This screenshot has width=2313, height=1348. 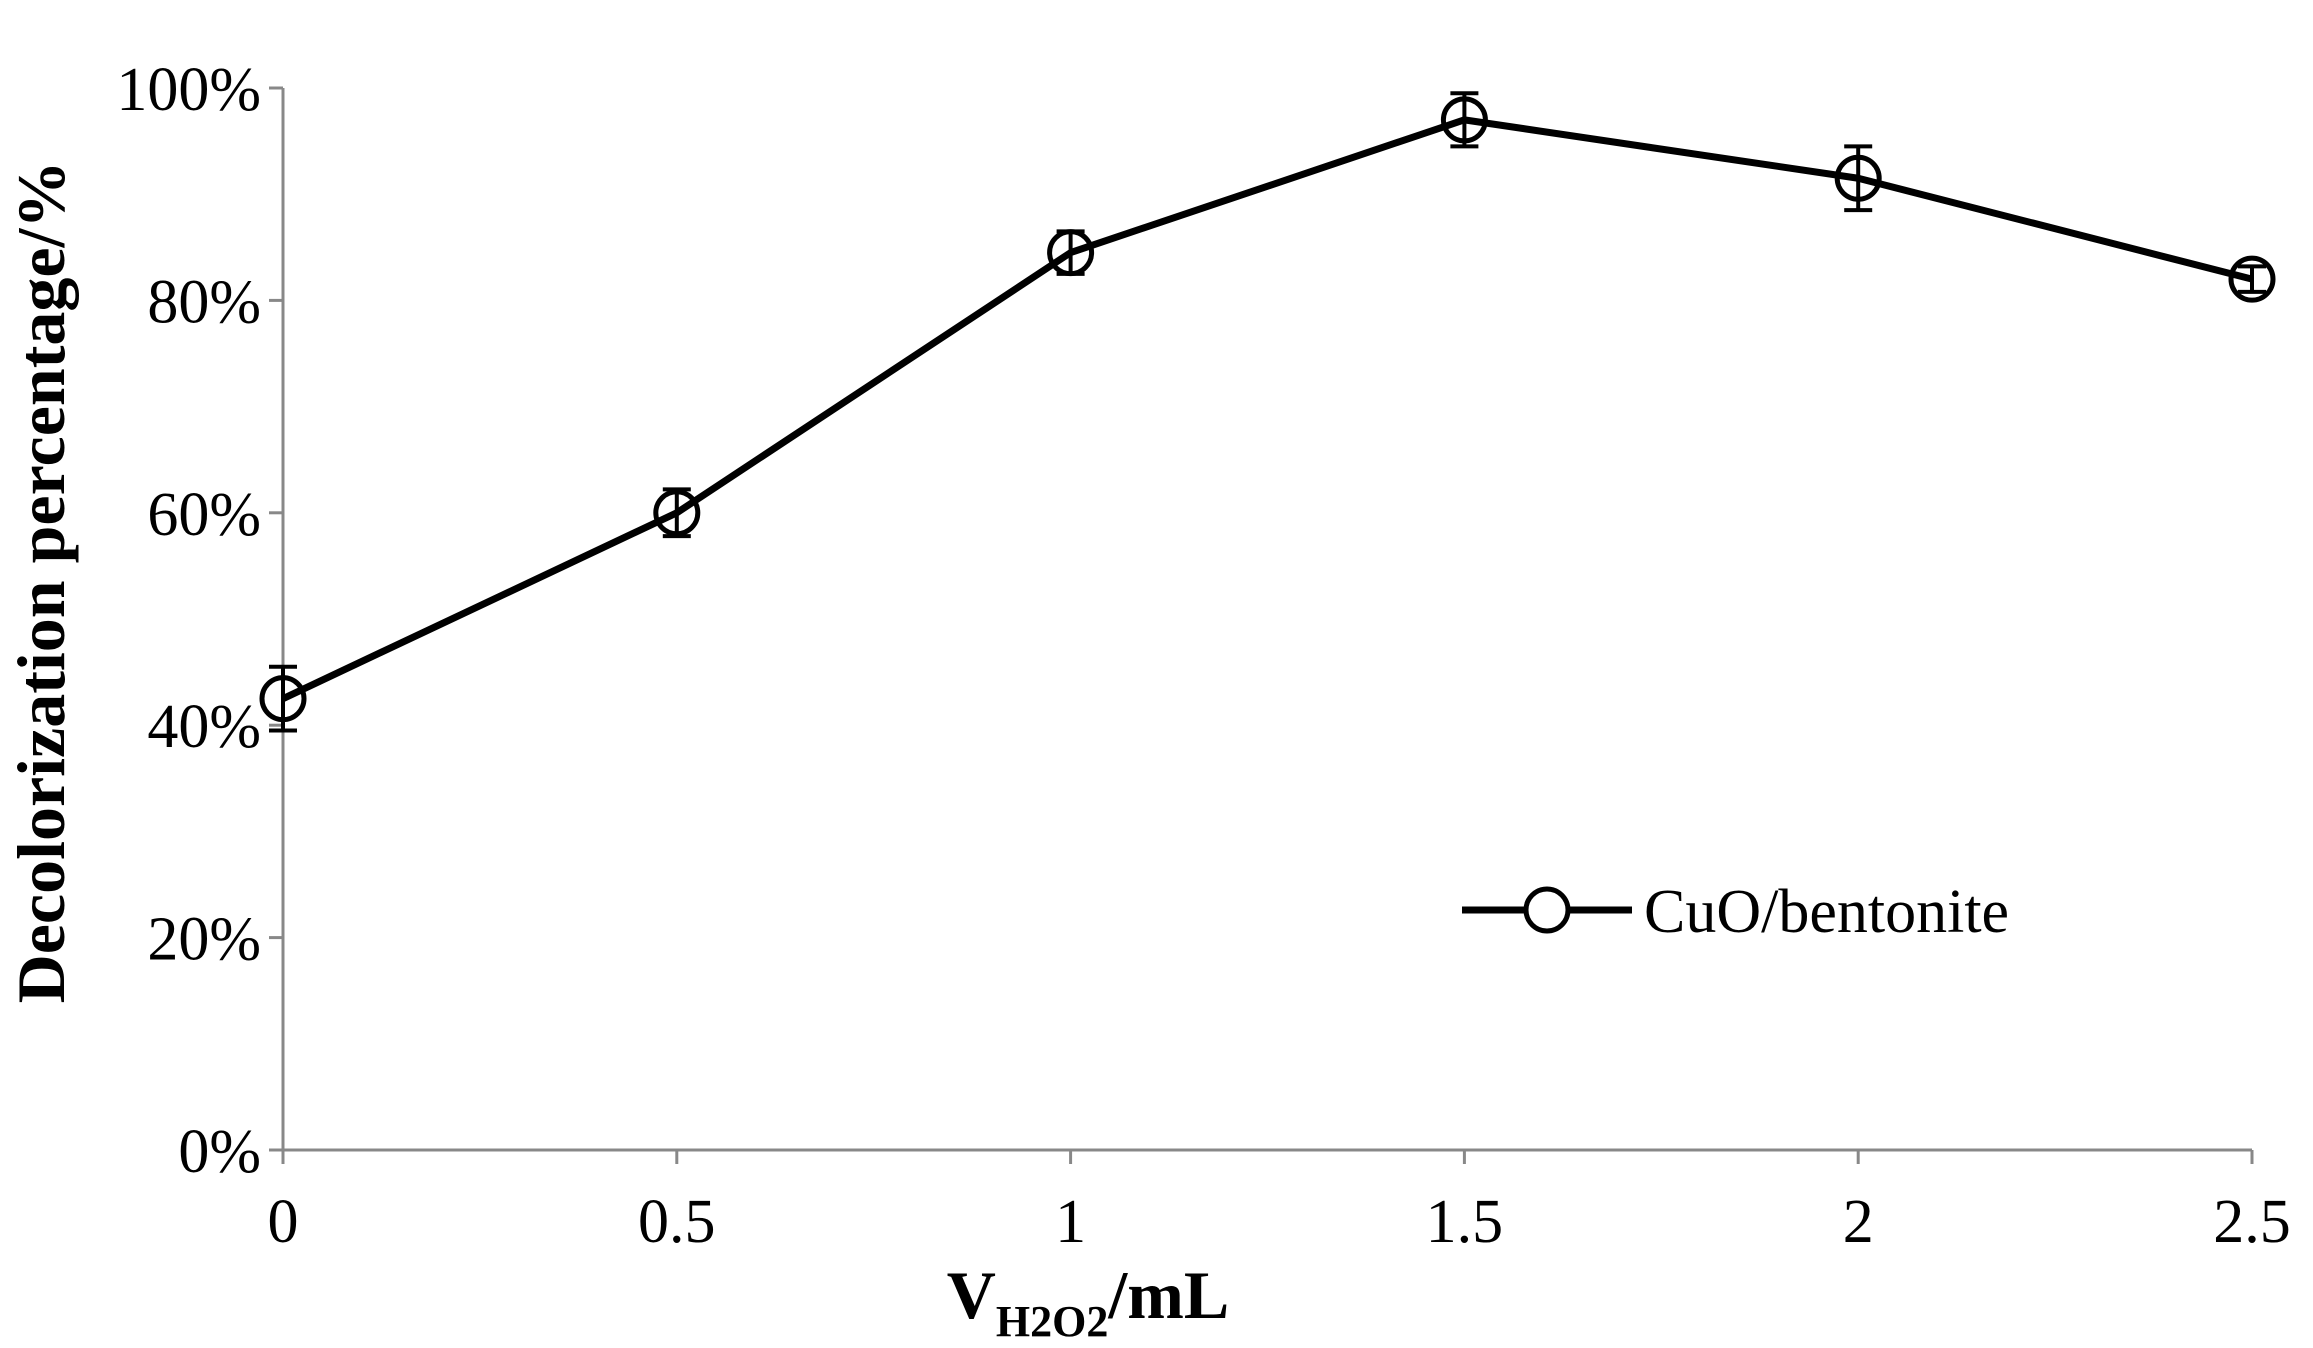 I want to click on y-tick-label: 80%, so click(x=204, y=302).